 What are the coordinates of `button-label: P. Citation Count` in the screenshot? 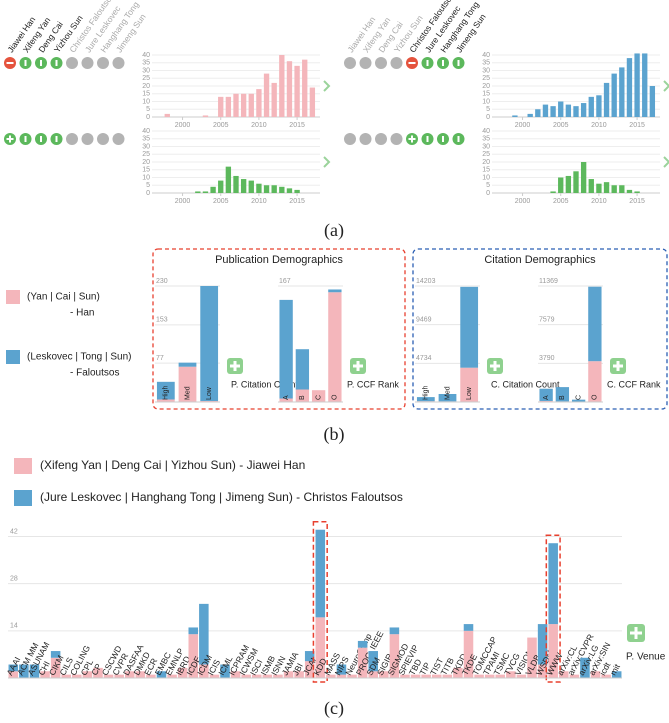 It's located at (264, 384).